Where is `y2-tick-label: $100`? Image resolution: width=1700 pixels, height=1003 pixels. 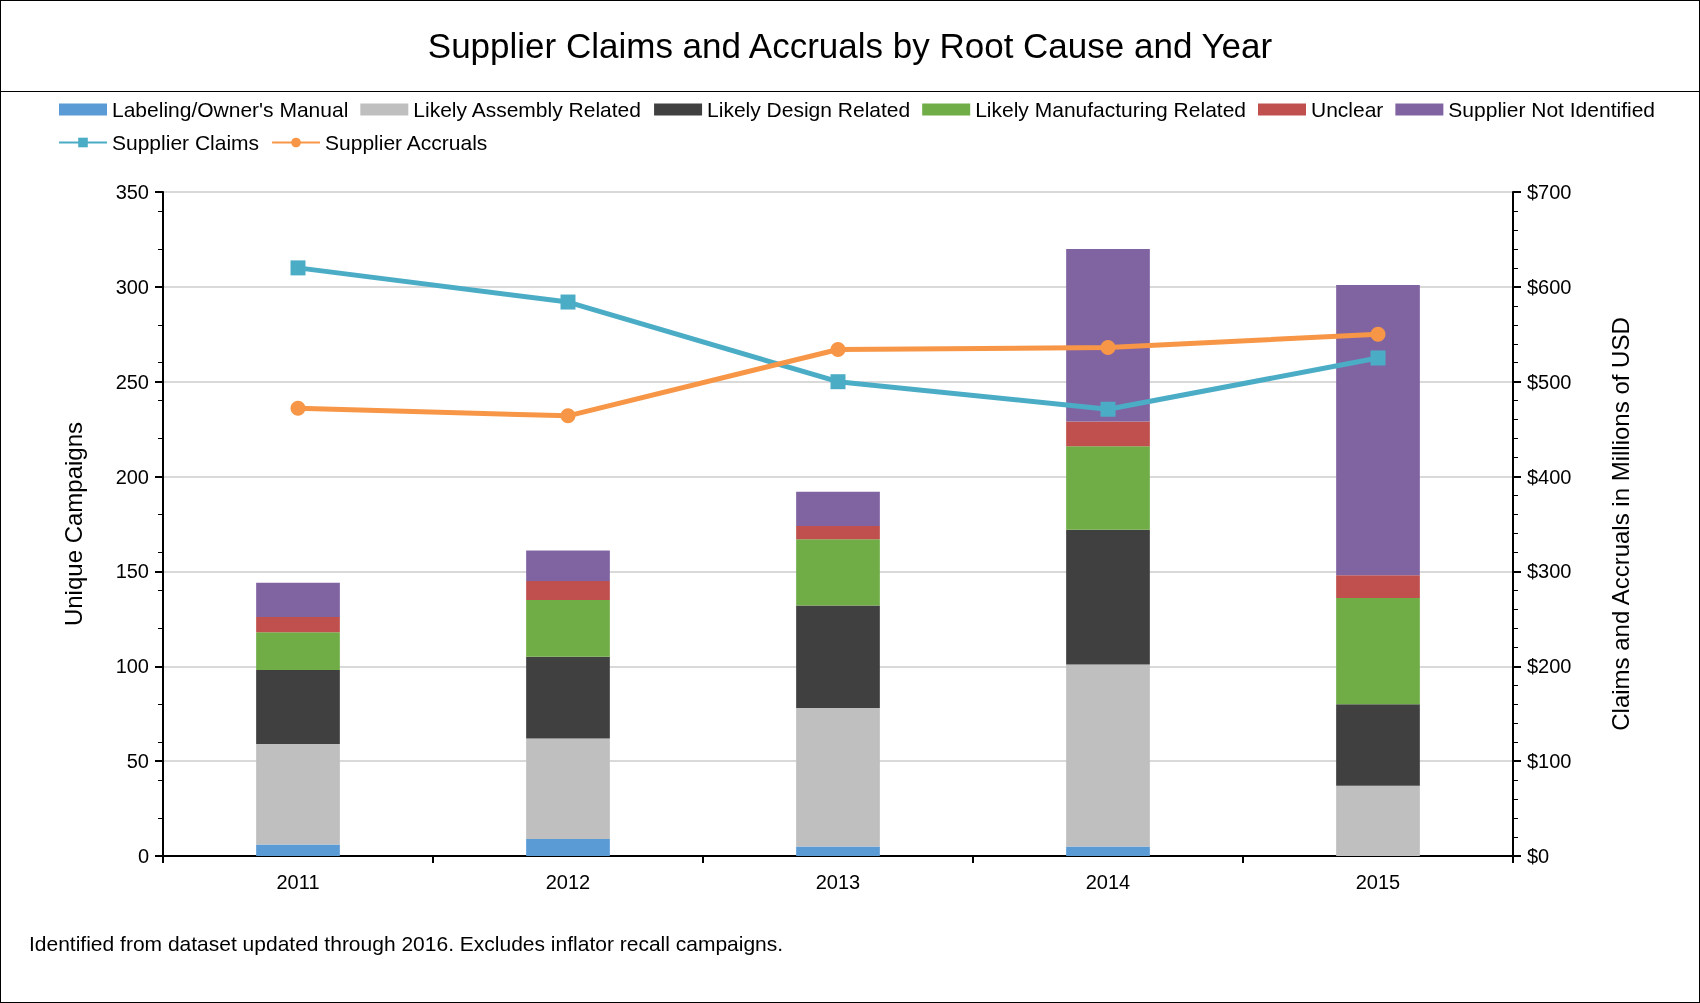 y2-tick-label: $100 is located at coordinates (1549, 761).